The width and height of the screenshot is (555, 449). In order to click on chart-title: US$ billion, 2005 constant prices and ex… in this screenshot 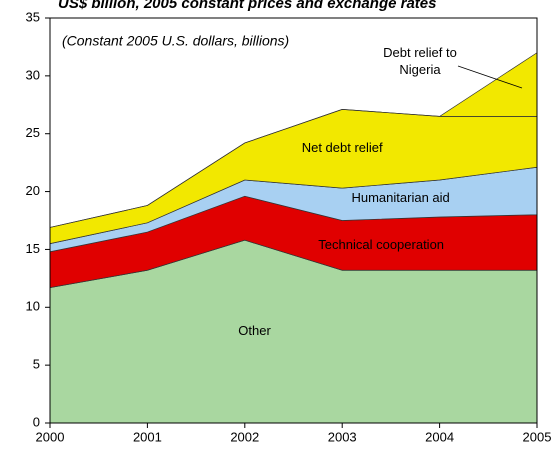, I will do `click(247, 6)`.